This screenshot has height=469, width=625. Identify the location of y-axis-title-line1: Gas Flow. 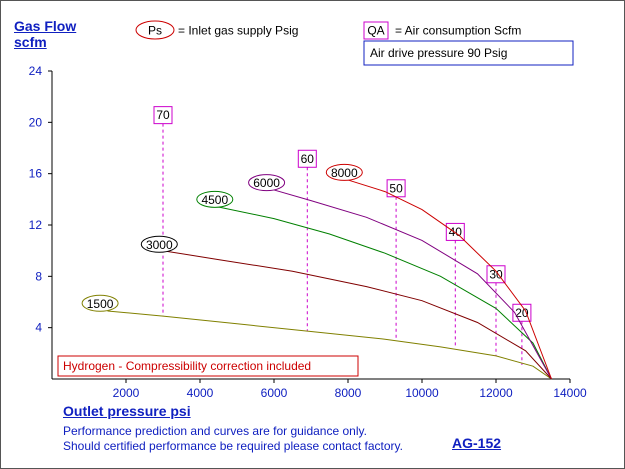
(45, 26).